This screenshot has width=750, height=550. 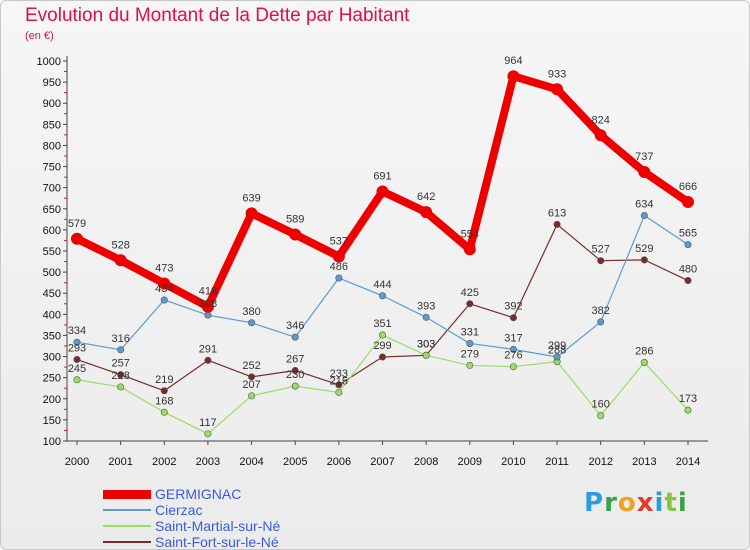 What do you see at coordinates (645, 503) in the screenshot?
I see `logo-letter: x` at bounding box center [645, 503].